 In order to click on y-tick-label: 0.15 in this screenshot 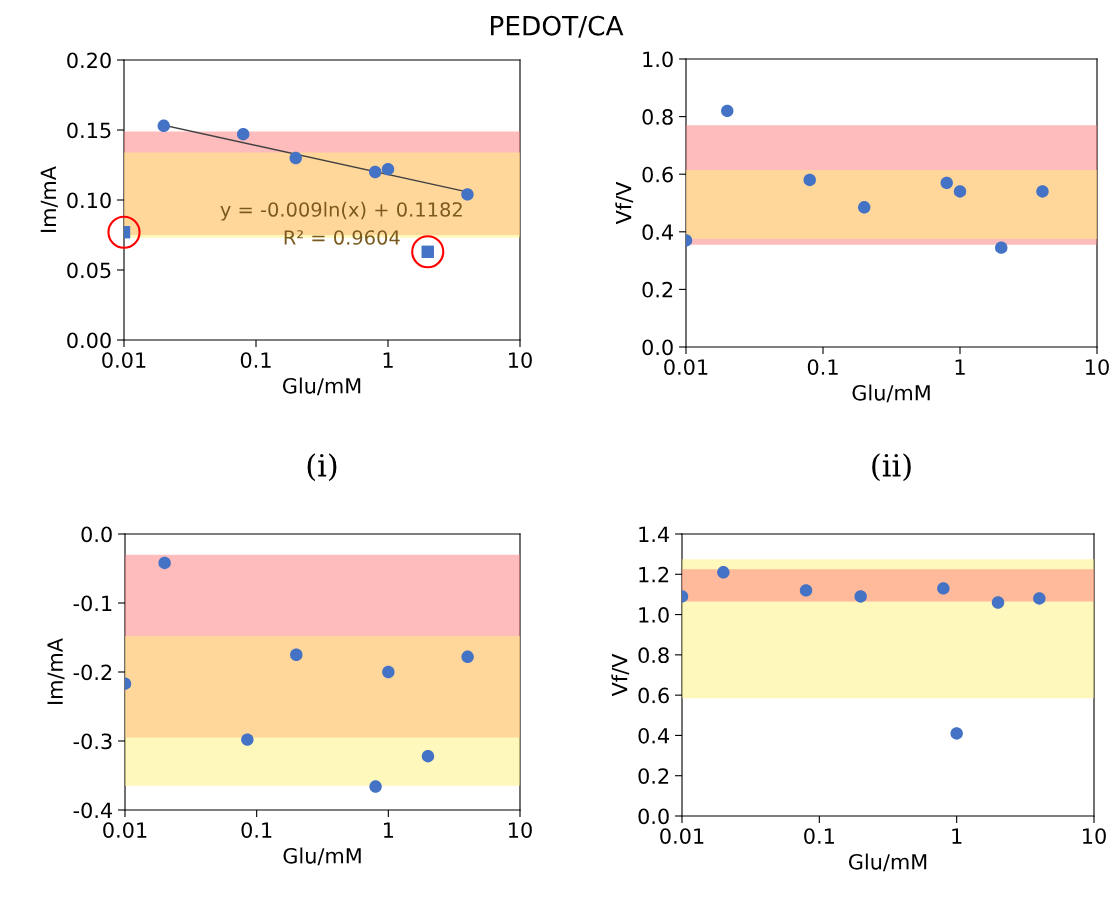, I will do `click(89, 130)`.